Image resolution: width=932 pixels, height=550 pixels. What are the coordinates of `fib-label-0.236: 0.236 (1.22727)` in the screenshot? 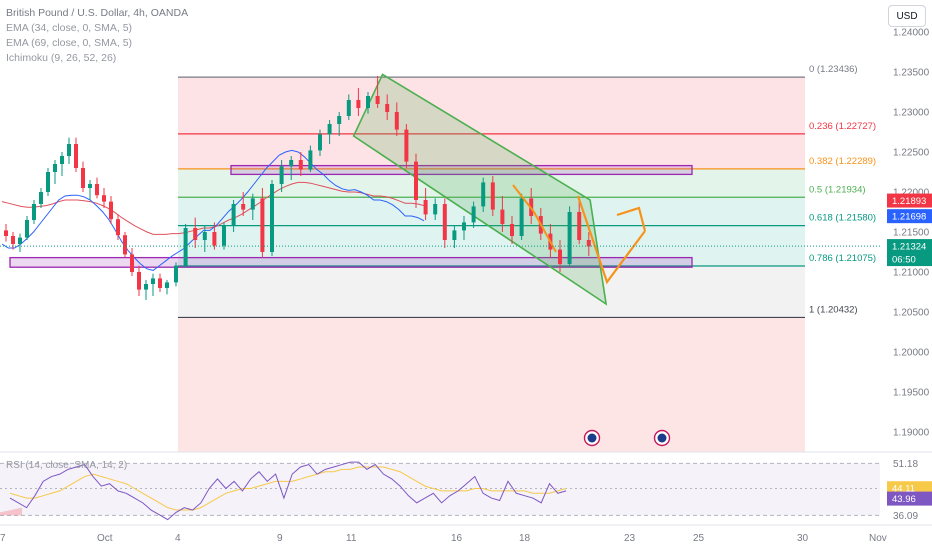 It's located at (842, 126).